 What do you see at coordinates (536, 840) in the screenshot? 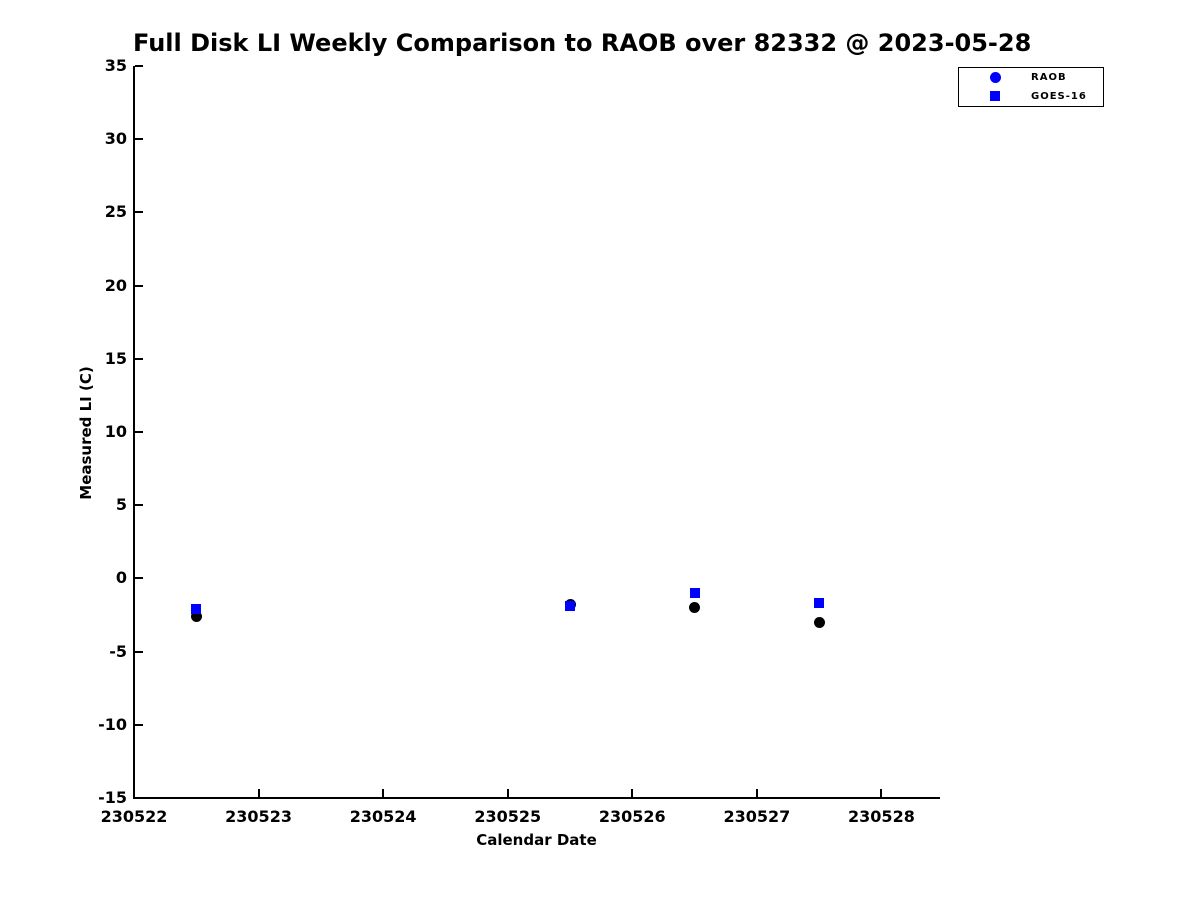
I see `x-axis-label: Calendar Date` at bounding box center [536, 840].